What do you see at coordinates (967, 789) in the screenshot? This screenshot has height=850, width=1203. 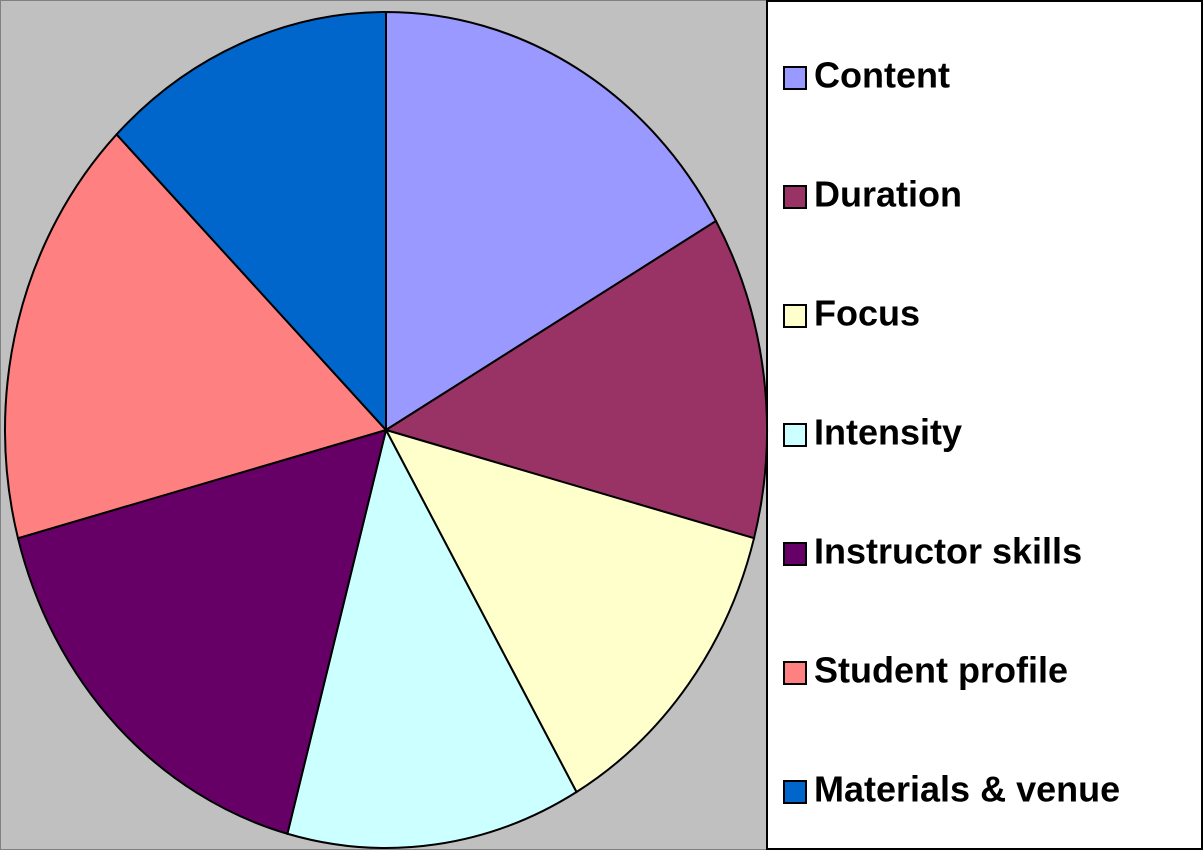 I see `legend-label: Materials & venue` at bounding box center [967, 789].